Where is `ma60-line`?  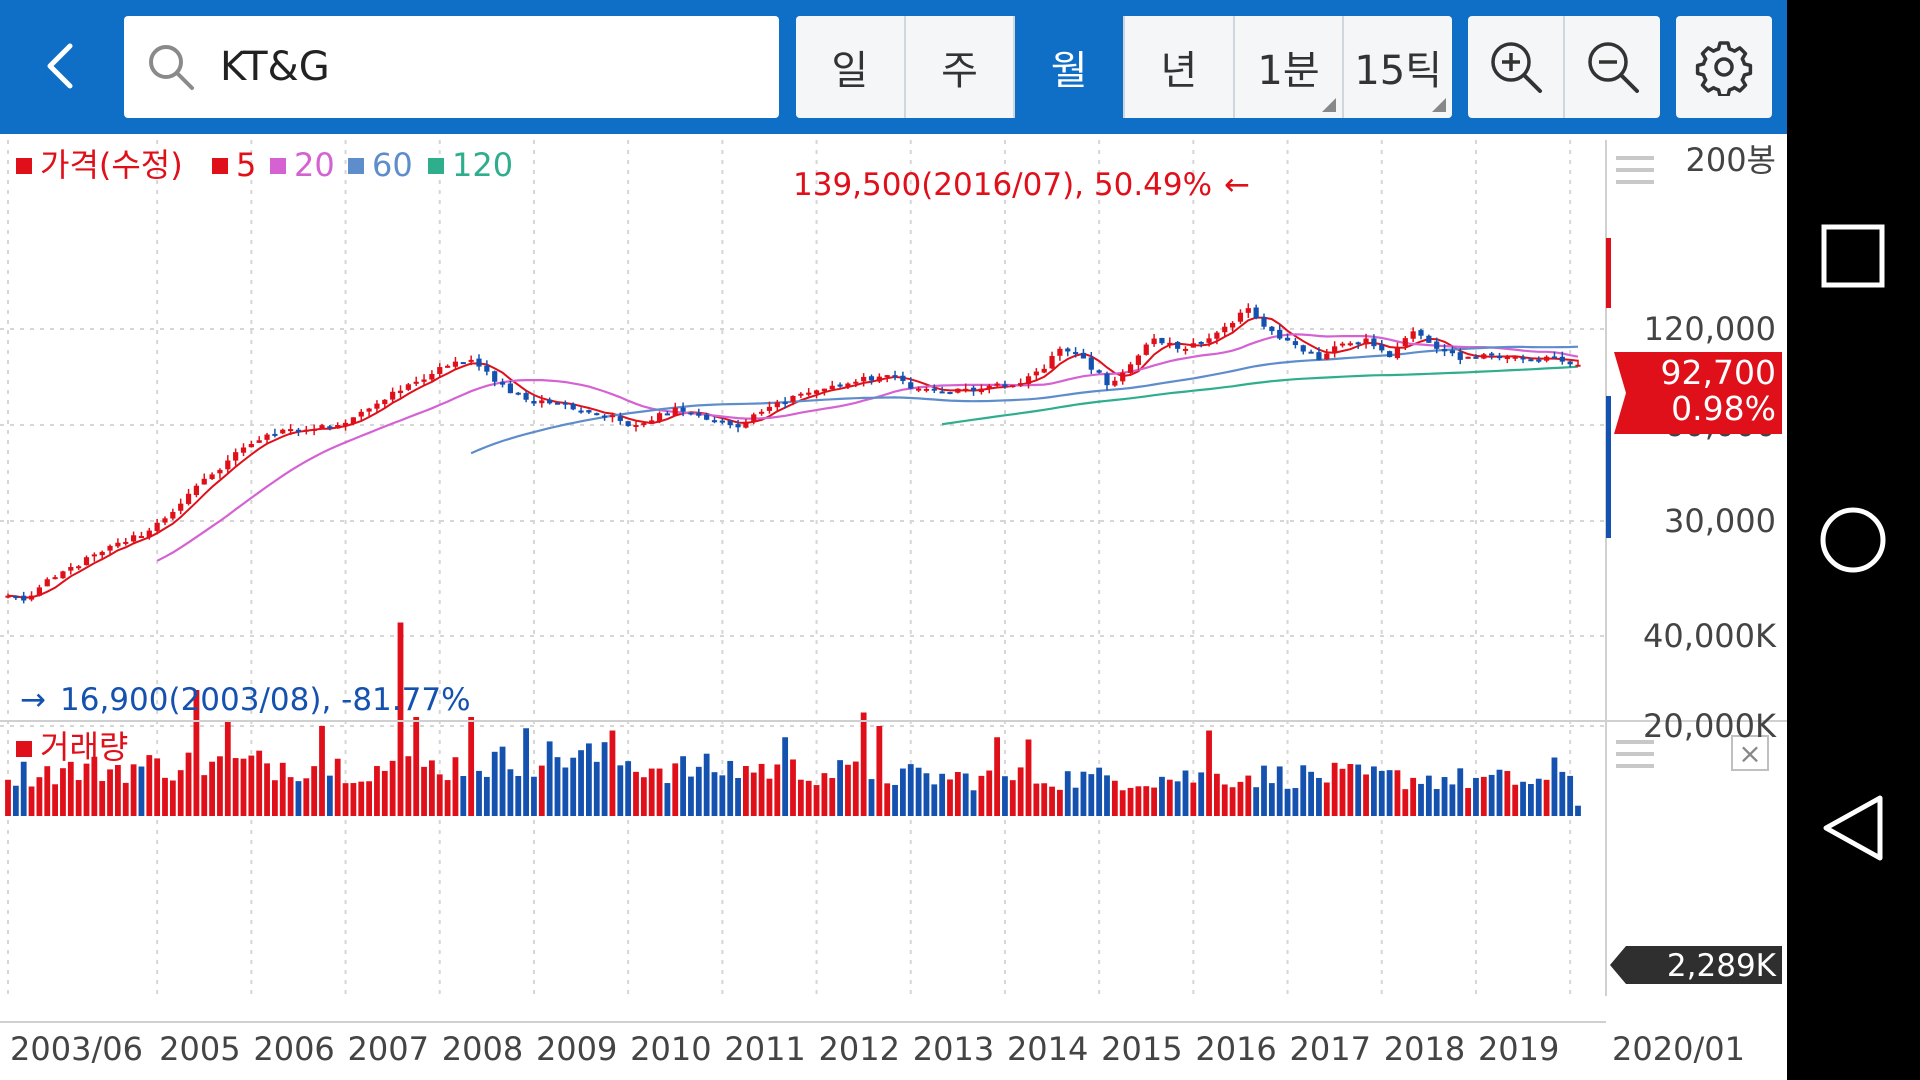 ma60-line is located at coordinates (1024, 400).